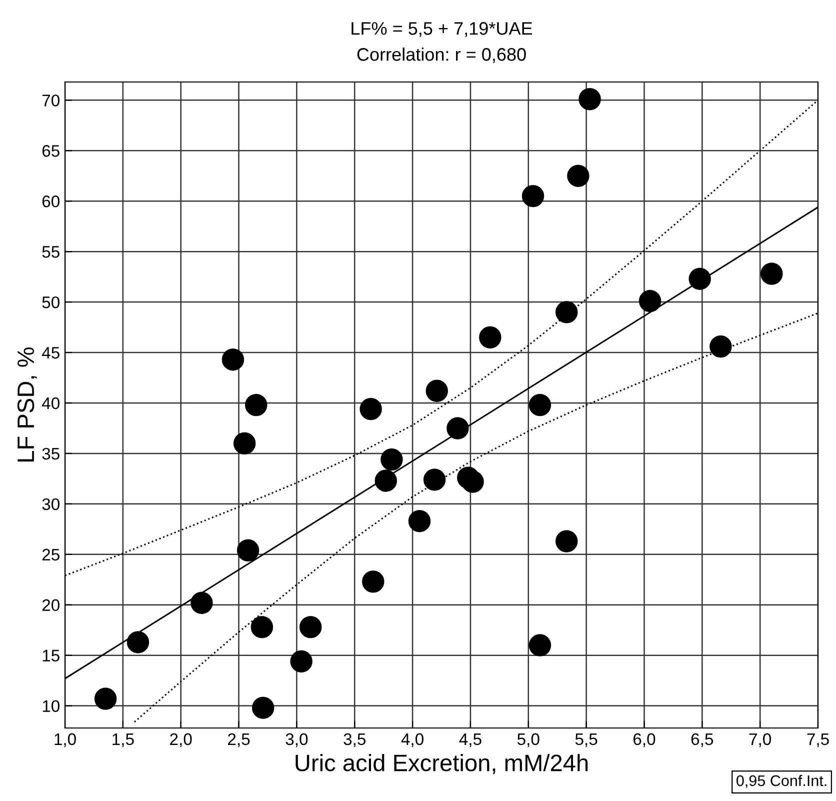  Describe the element at coordinates (644, 740) in the screenshot. I see `x-tick-label: 6,0` at that location.